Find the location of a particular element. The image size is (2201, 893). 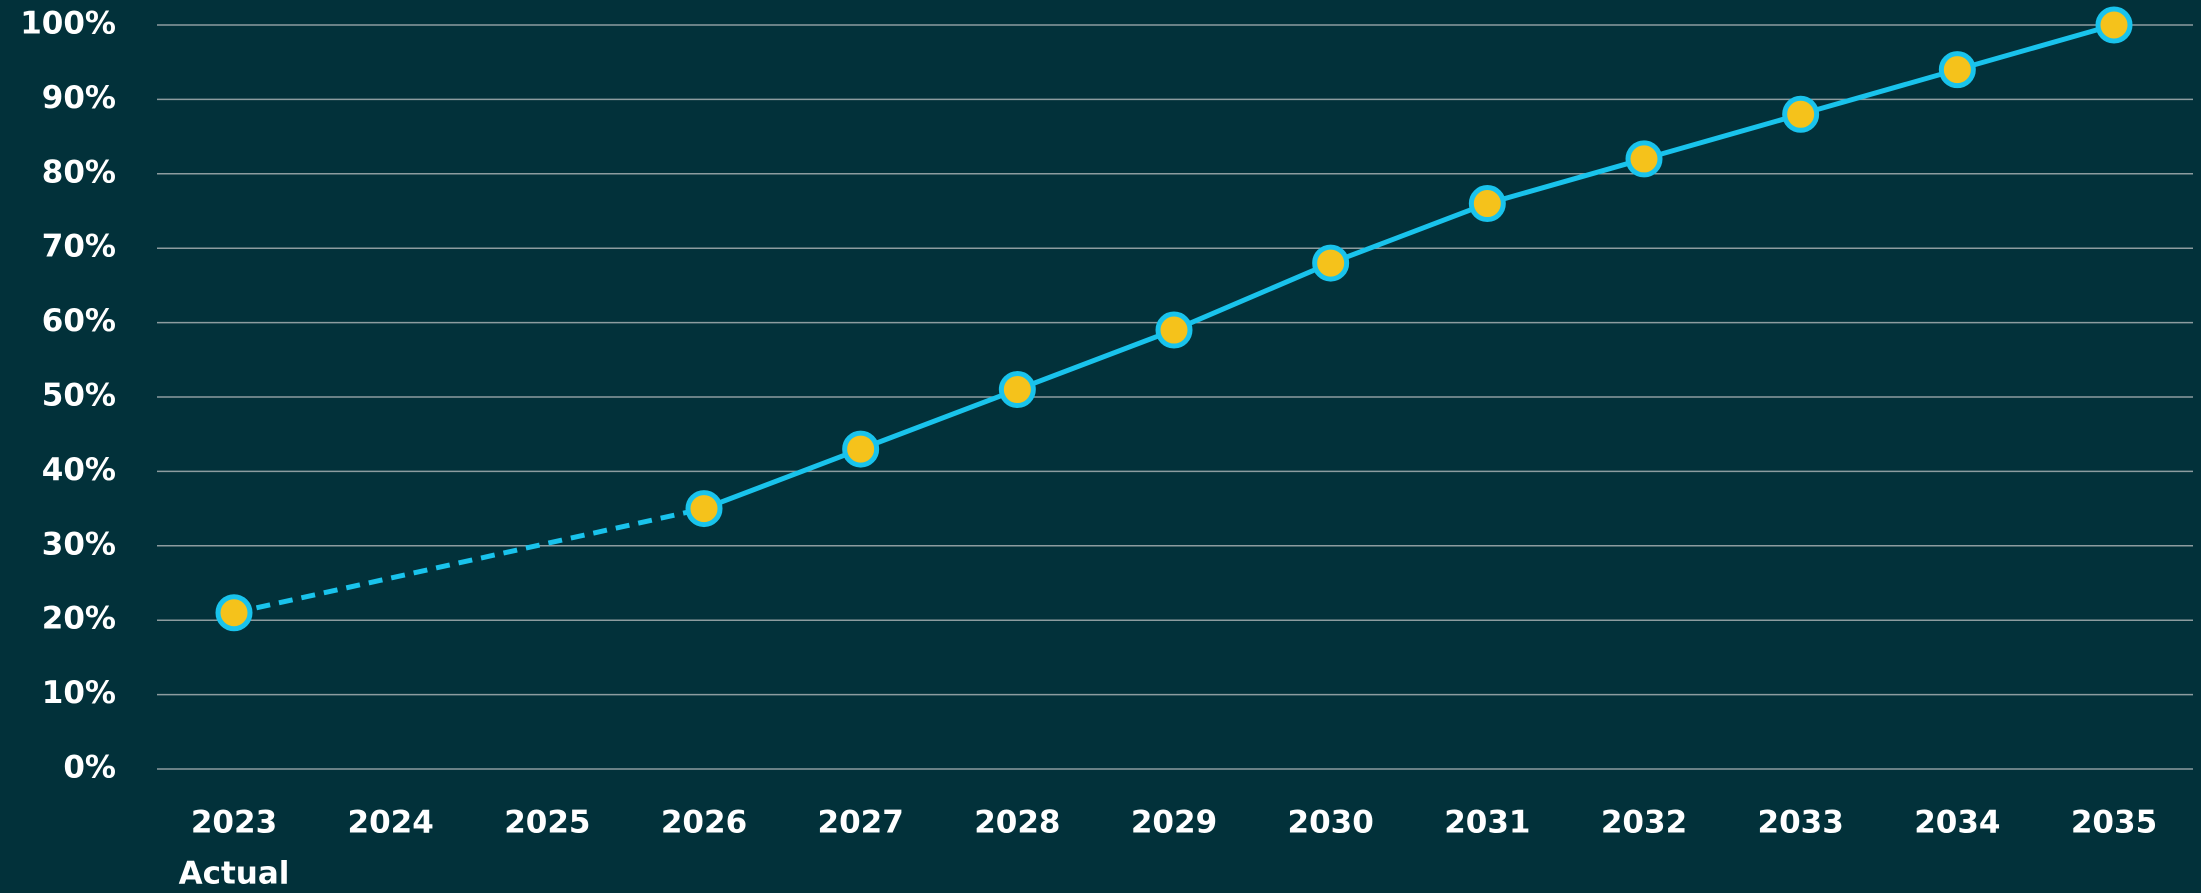

x-tick-label: 2023 is located at coordinates (234, 823).